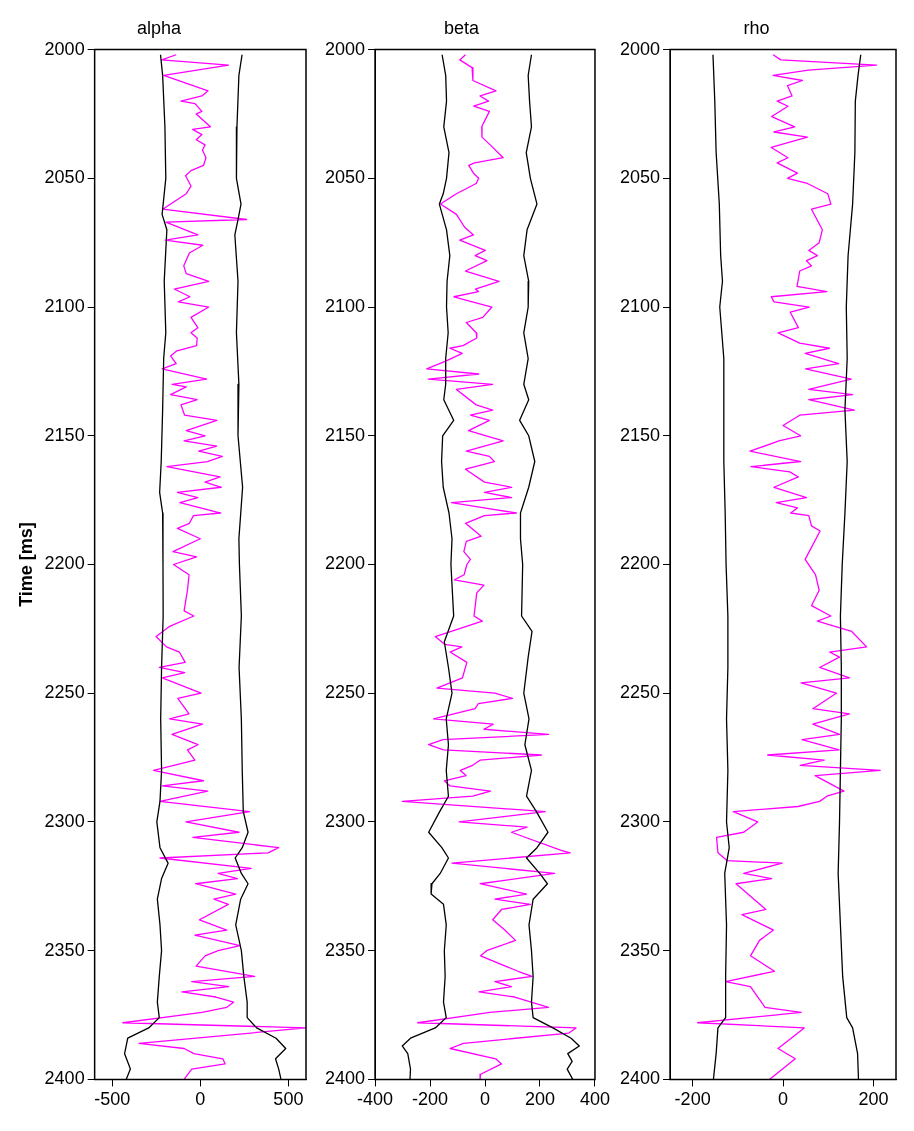 The image size is (914, 1131). Describe the element at coordinates (595, 1099) in the screenshot. I see `x-tick-label: 400` at that location.